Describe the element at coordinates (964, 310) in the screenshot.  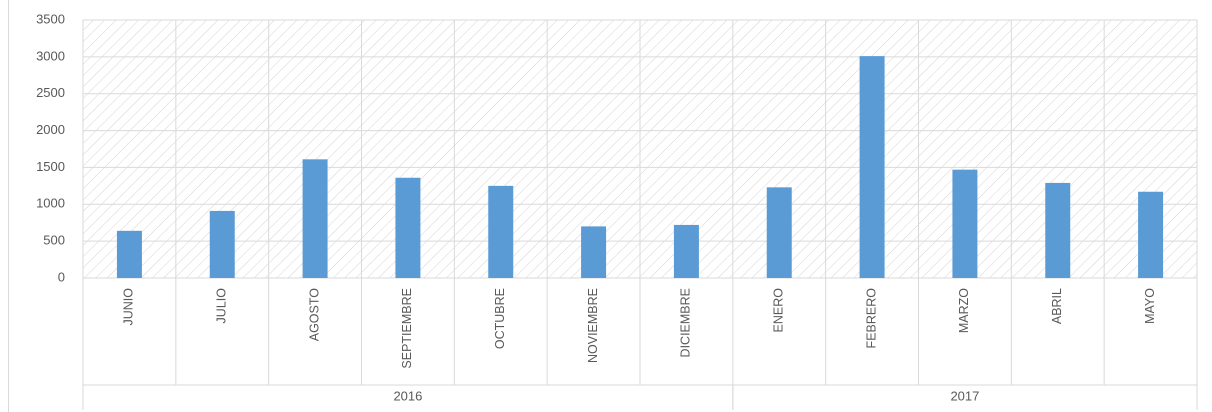
I see `x-tick-label: MARZO` at that location.